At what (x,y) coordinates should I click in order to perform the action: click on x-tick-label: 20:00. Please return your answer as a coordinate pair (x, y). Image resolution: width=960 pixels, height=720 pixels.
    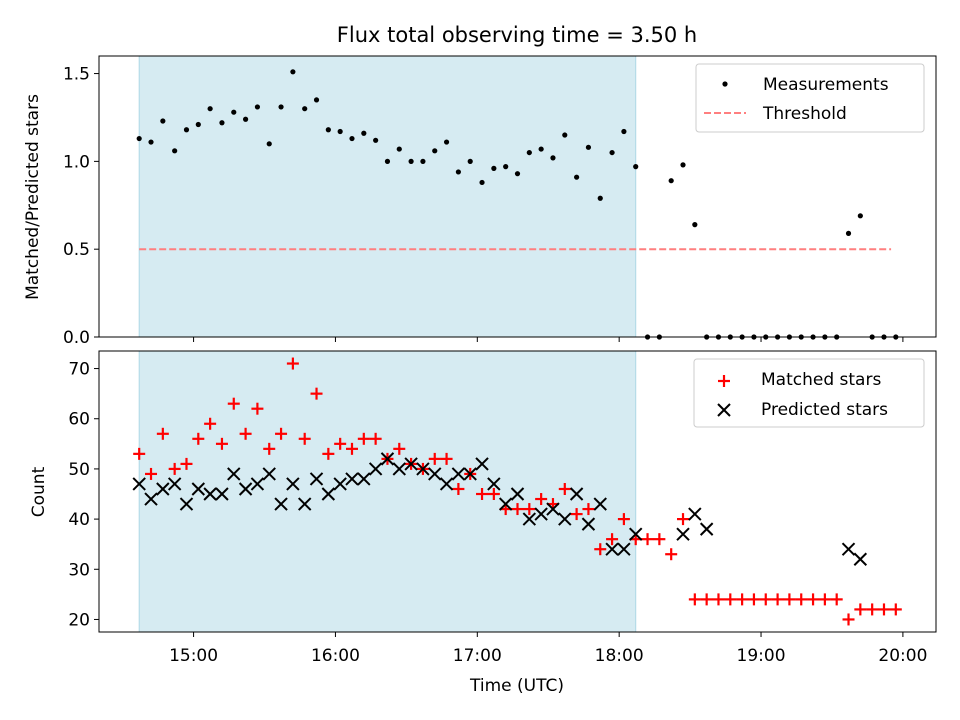
    Looking at the image, I should click on (902, 656).